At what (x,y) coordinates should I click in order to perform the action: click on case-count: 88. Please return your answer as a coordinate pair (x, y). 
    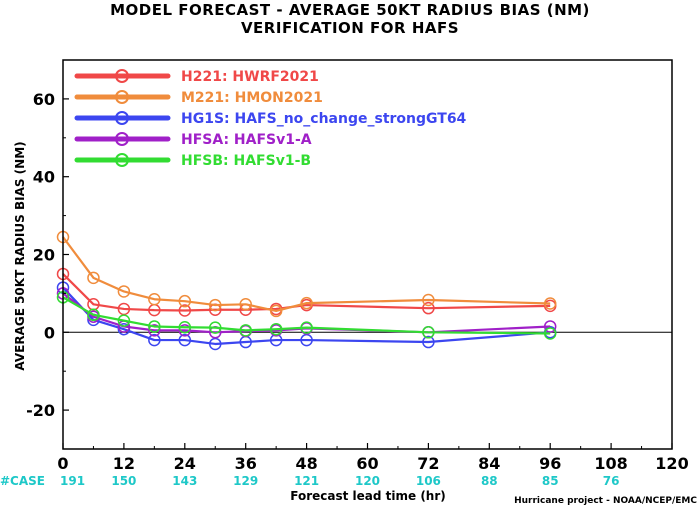
    Looking at the image, I should click on (489, 481).